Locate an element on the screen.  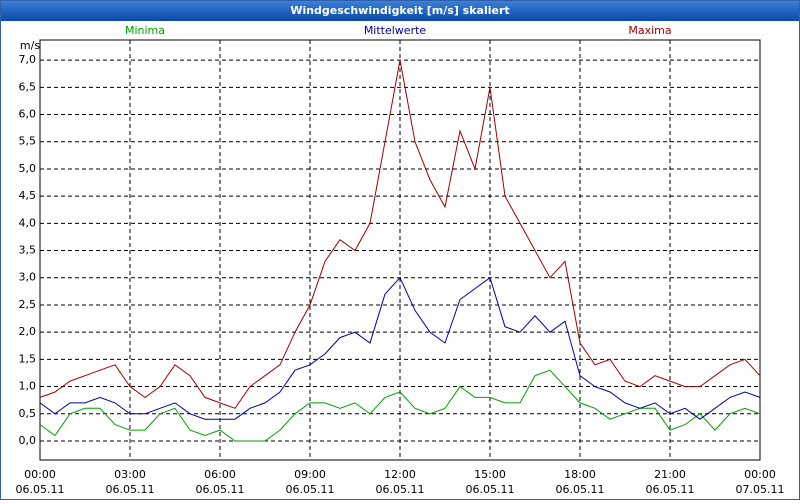
y-tick-label: 0,5 is located at coordinates (28, 413).